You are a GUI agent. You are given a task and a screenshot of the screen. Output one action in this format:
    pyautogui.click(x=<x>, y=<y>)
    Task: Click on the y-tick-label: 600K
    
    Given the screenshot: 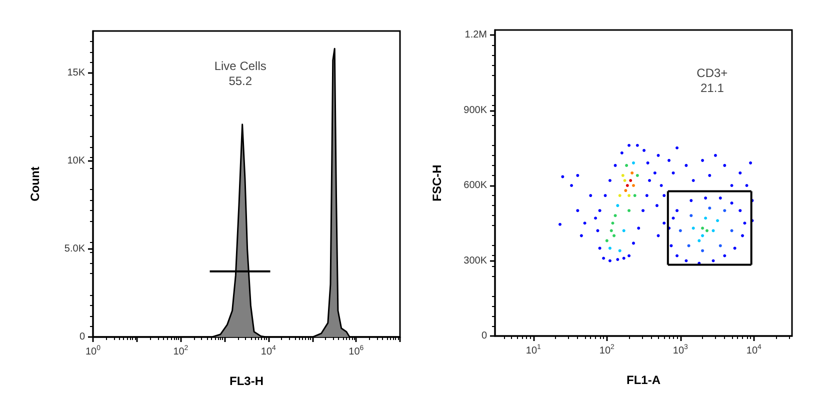 What is the action you would take?
    pyautogui.click(x=476, y=186)
    